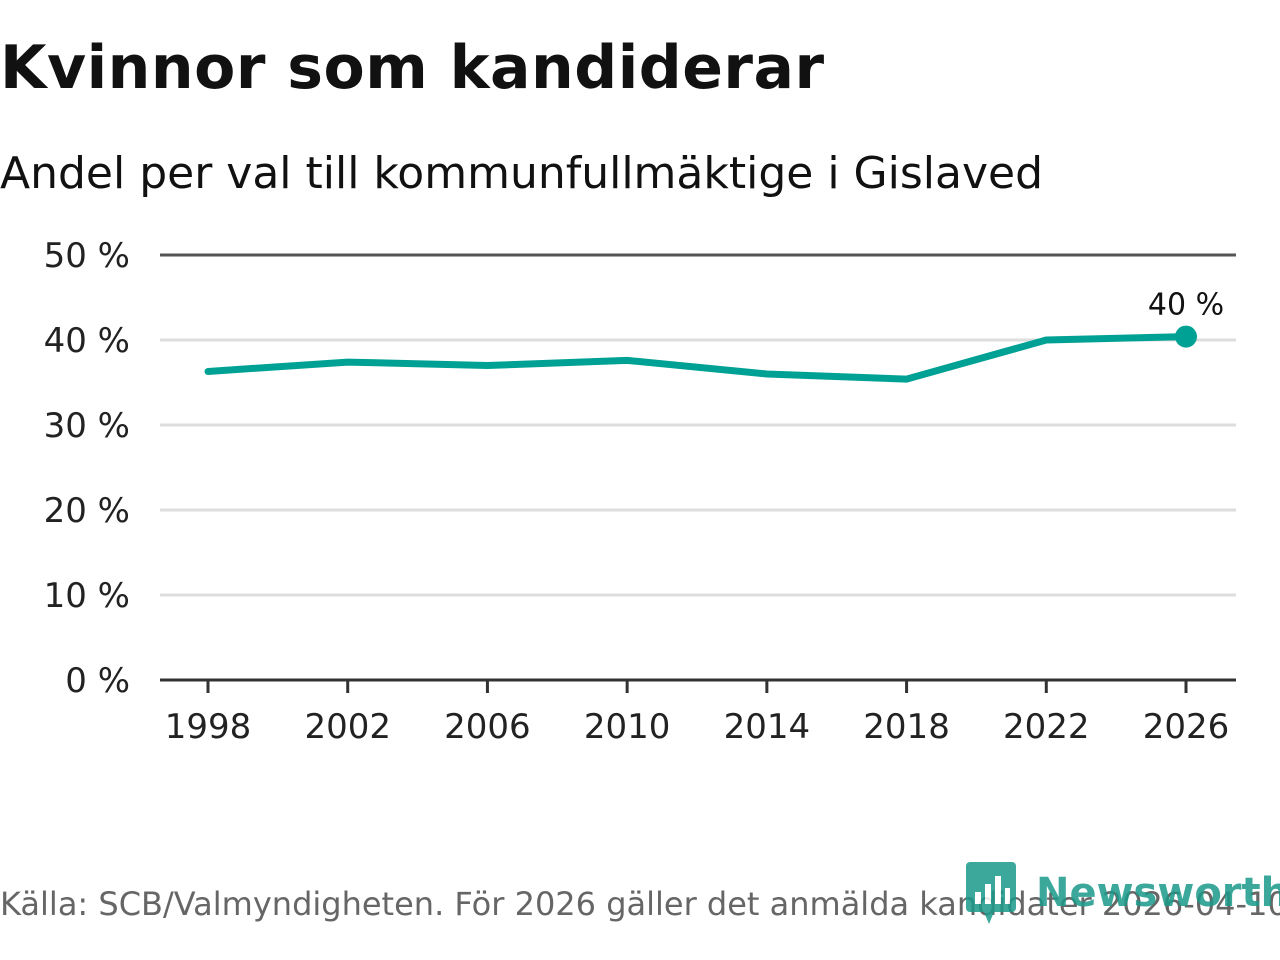  I want to click on x-tick-label: 2010, so click(627, 727).